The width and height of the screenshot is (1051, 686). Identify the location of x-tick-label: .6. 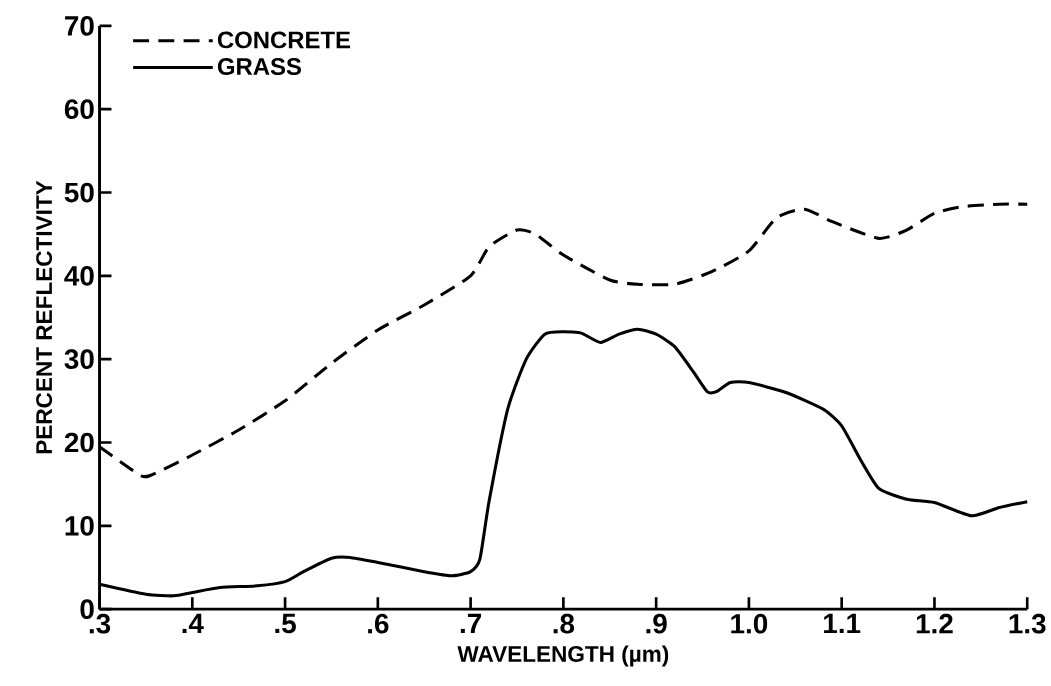
(378, 623).